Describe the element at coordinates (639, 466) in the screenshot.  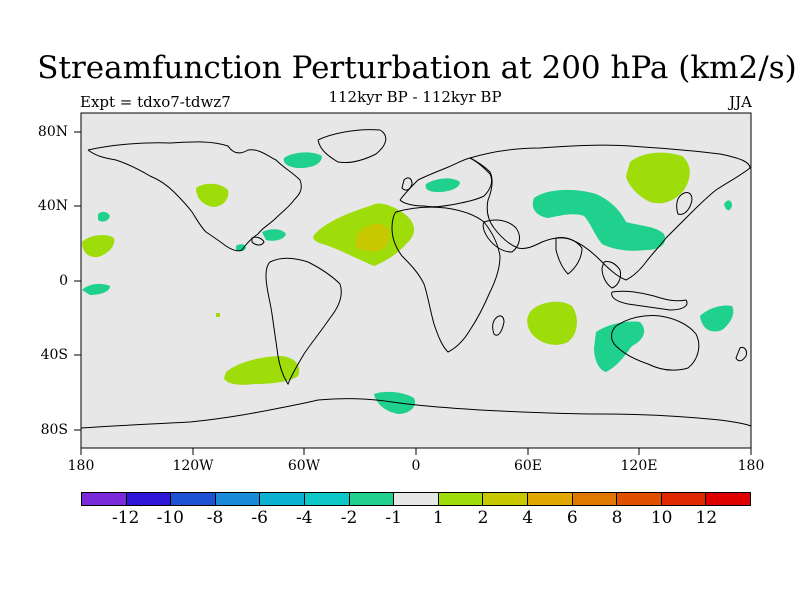
I see `lon-label-120e: 120E` at that location.